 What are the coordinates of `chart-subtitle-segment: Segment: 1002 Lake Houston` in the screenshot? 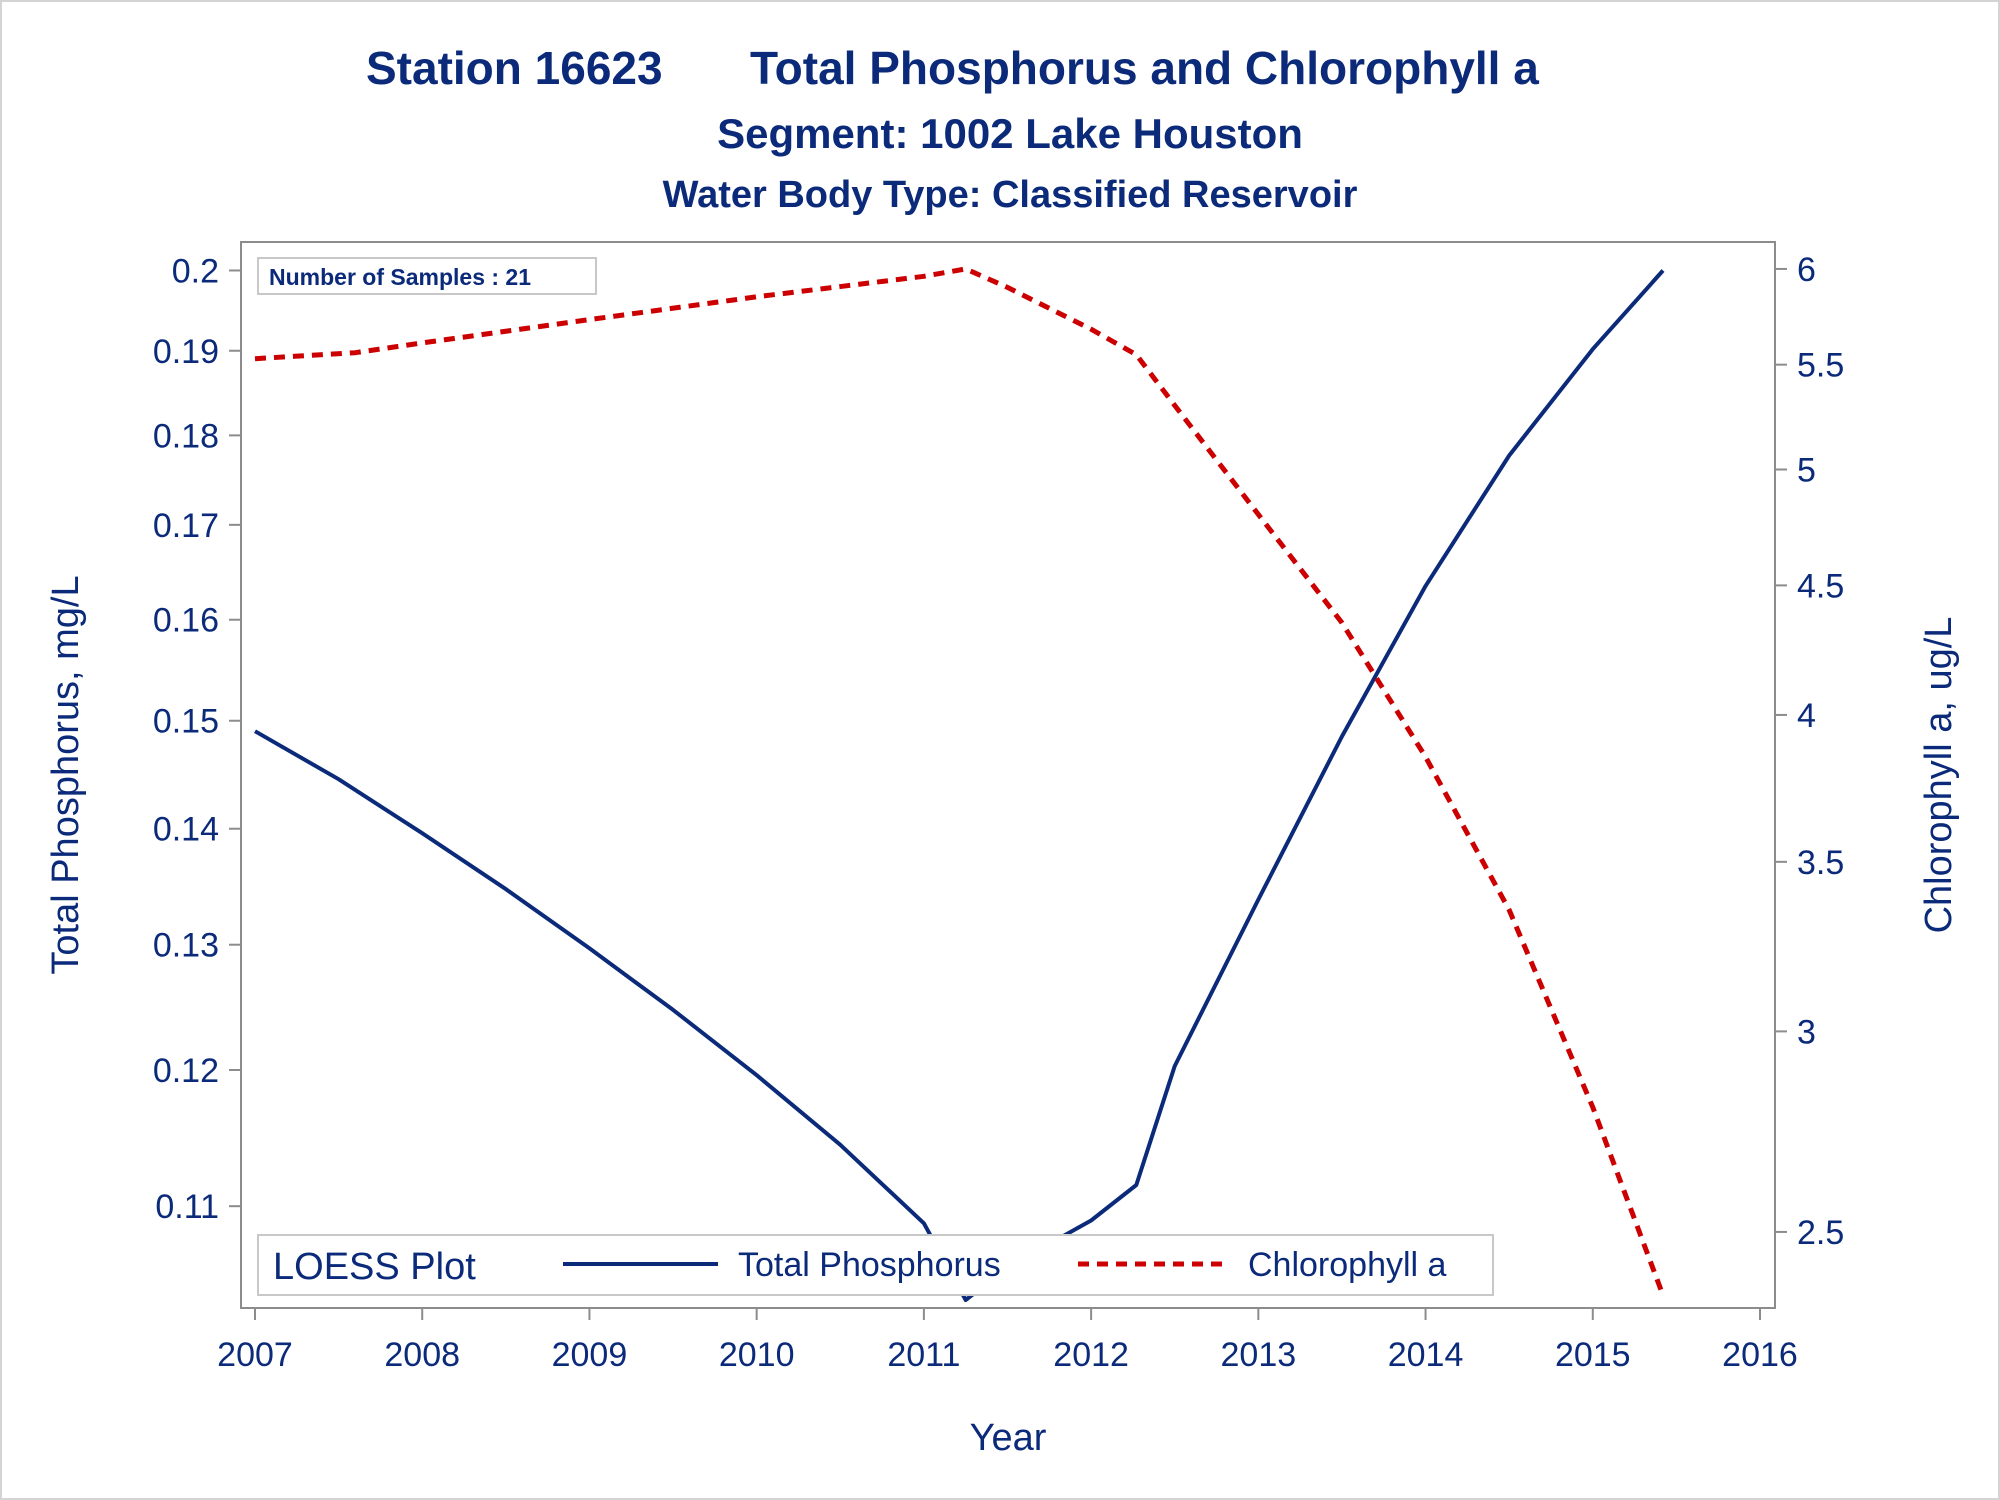 It's located at (1010, 133).